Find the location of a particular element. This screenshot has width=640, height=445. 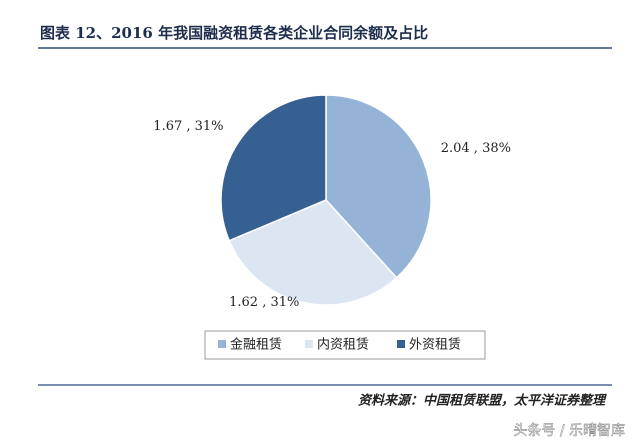

legend-label: 外资租赁 is located at coordinates (435, 345).